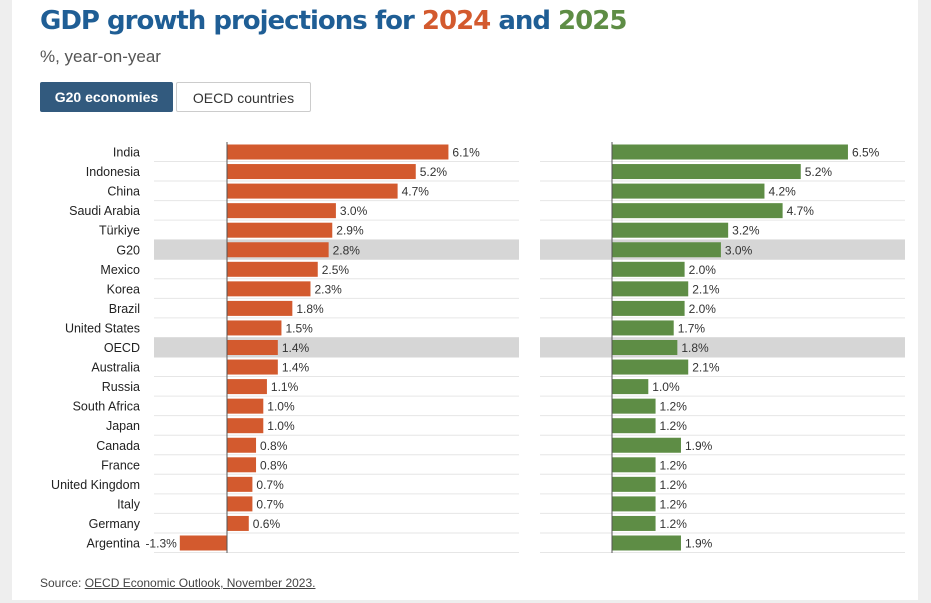 The height and width of the screenshot is (603, 931). I want to click on category-label: Germany, so click(115, 524).